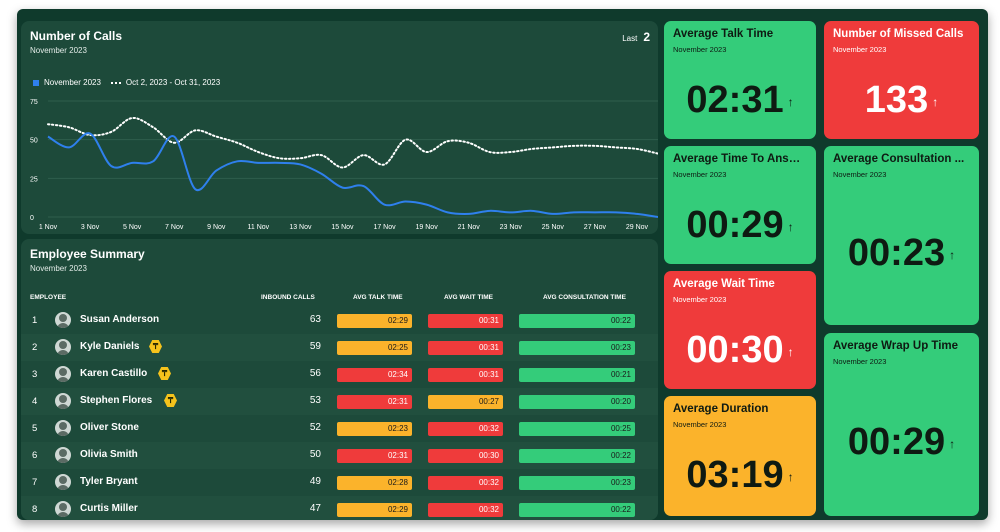  I want to click on card-average-duration: Average Duration November 2023 03:19 ↑, so click(740, 456).